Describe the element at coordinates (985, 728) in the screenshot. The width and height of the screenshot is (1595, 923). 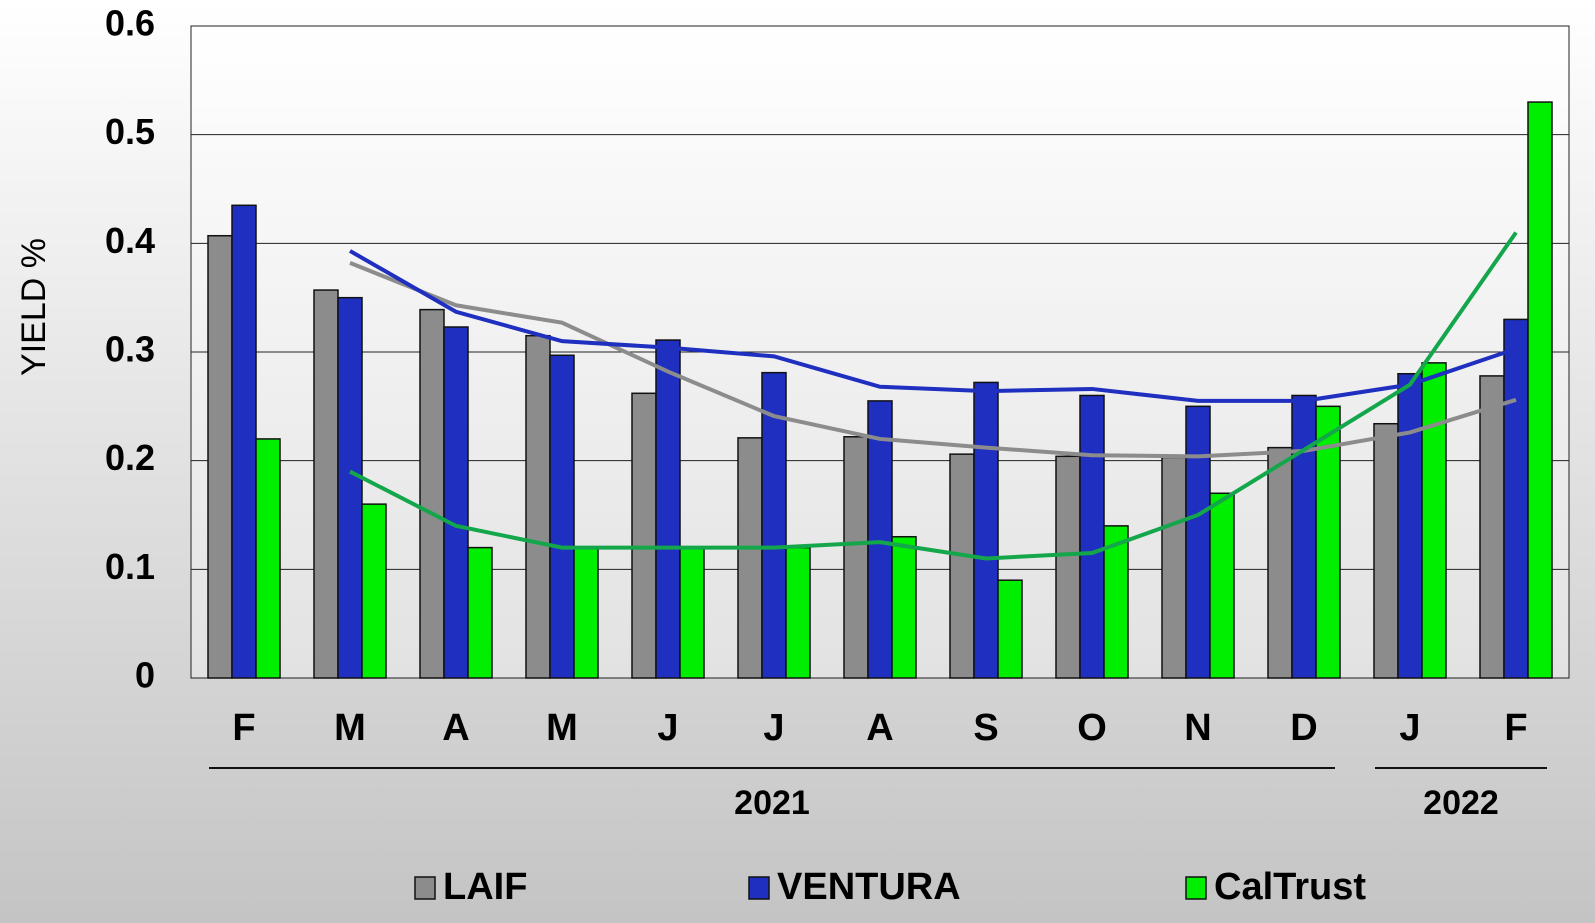
I see `x-tick-label: S` at that location.